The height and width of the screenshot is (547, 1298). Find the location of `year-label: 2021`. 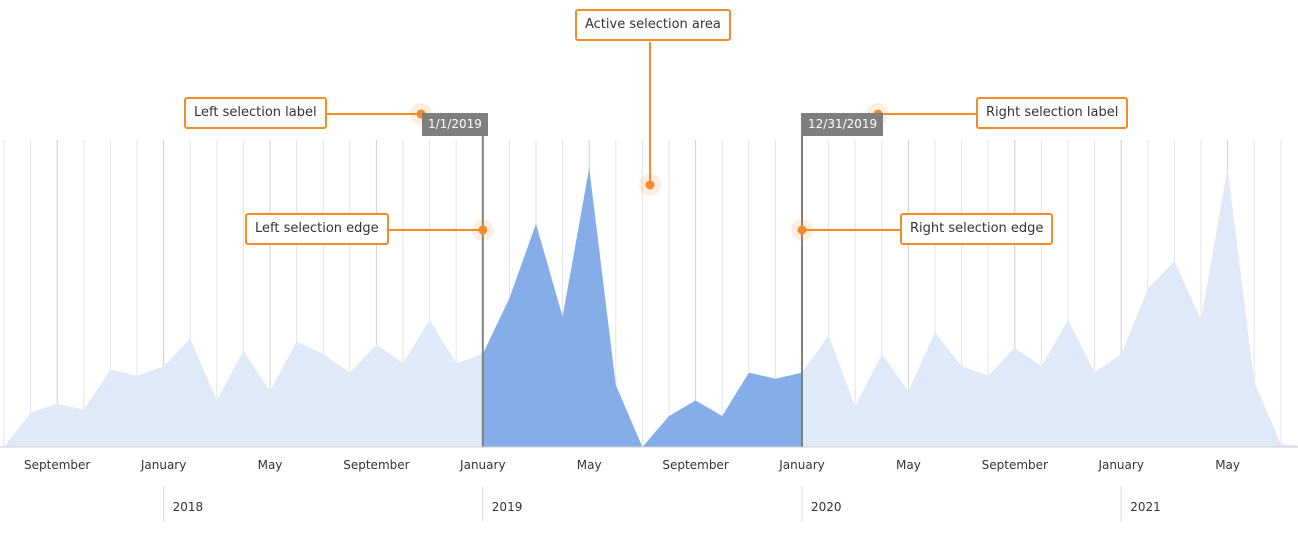

year-label: 2021 is located at coordinates (1145, 507).